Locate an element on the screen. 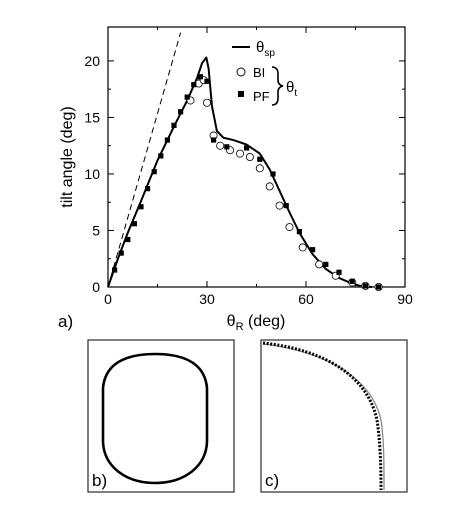 Image resolution: width=474 pixels, height=532 pixels. y-tick-label: 20 is located at coordinates (92, 61).